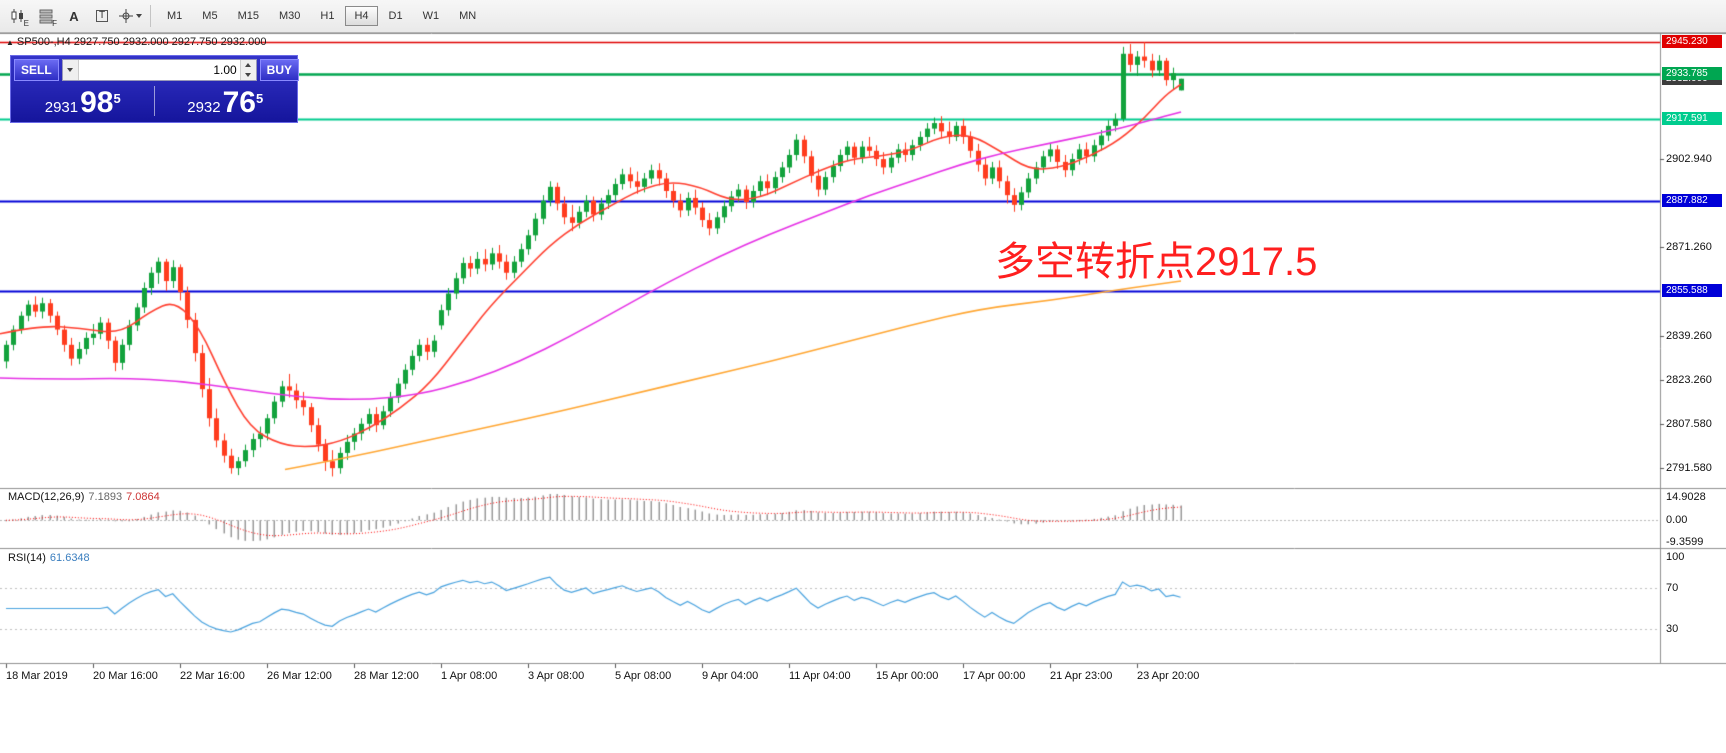 Image resolution: width=1726 pixels, height=753 pixels. What do you see at coordinates (1677, 520) in the screenshot?
I see `macd-zero-label: 0.00` at bounding box center [1677, 520].